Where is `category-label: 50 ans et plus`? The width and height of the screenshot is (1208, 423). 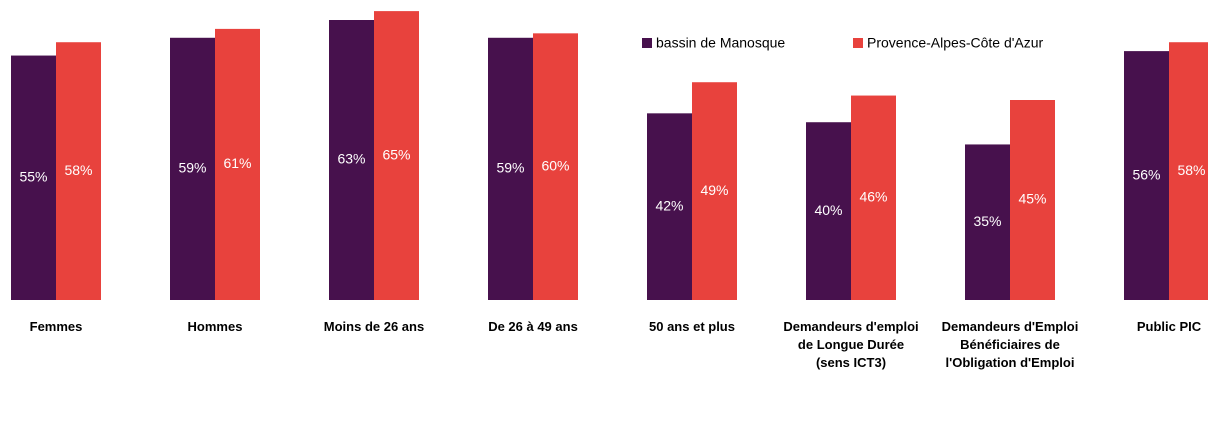 category-label: 50 ans et plus is located at coordinates (692, 326).